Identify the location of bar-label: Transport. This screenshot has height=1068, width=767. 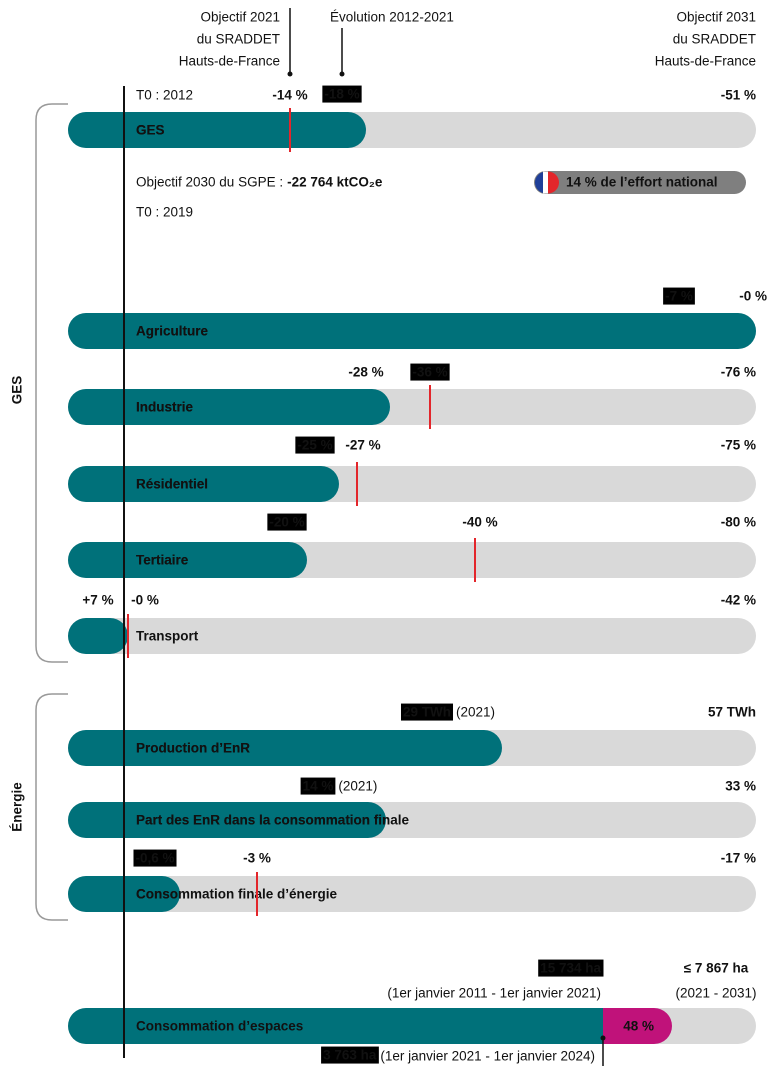
(167, 636).